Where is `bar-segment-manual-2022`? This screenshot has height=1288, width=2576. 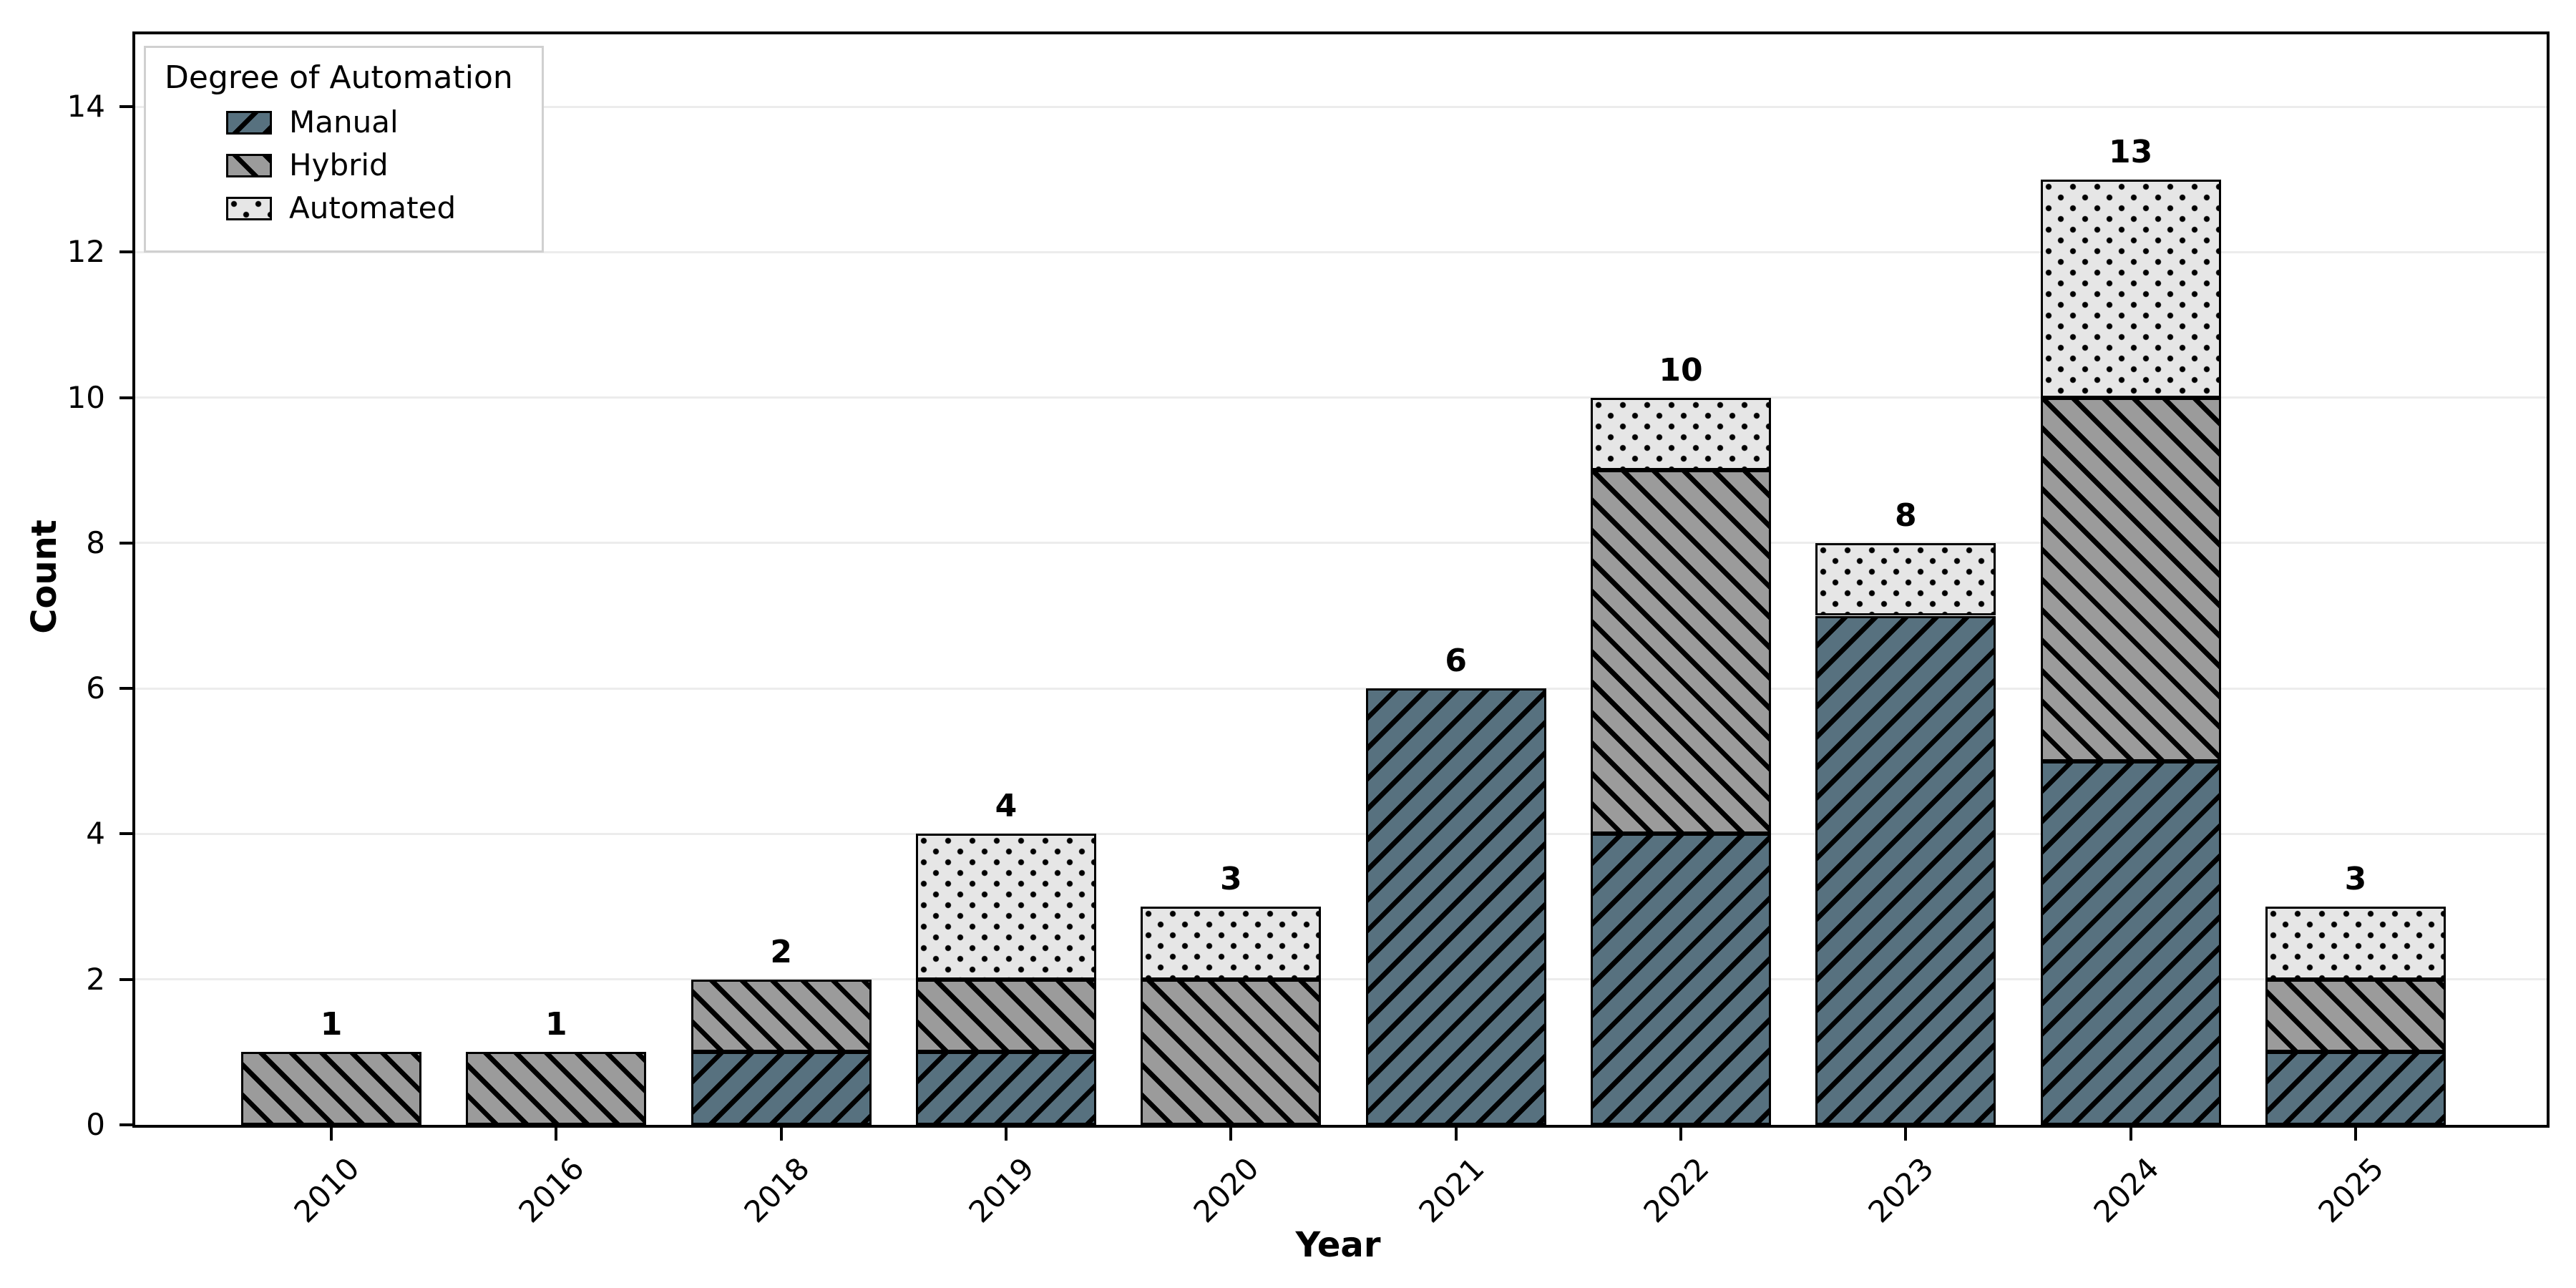 bar-segment-manual-2022 is located at coordinates (1680, 979).